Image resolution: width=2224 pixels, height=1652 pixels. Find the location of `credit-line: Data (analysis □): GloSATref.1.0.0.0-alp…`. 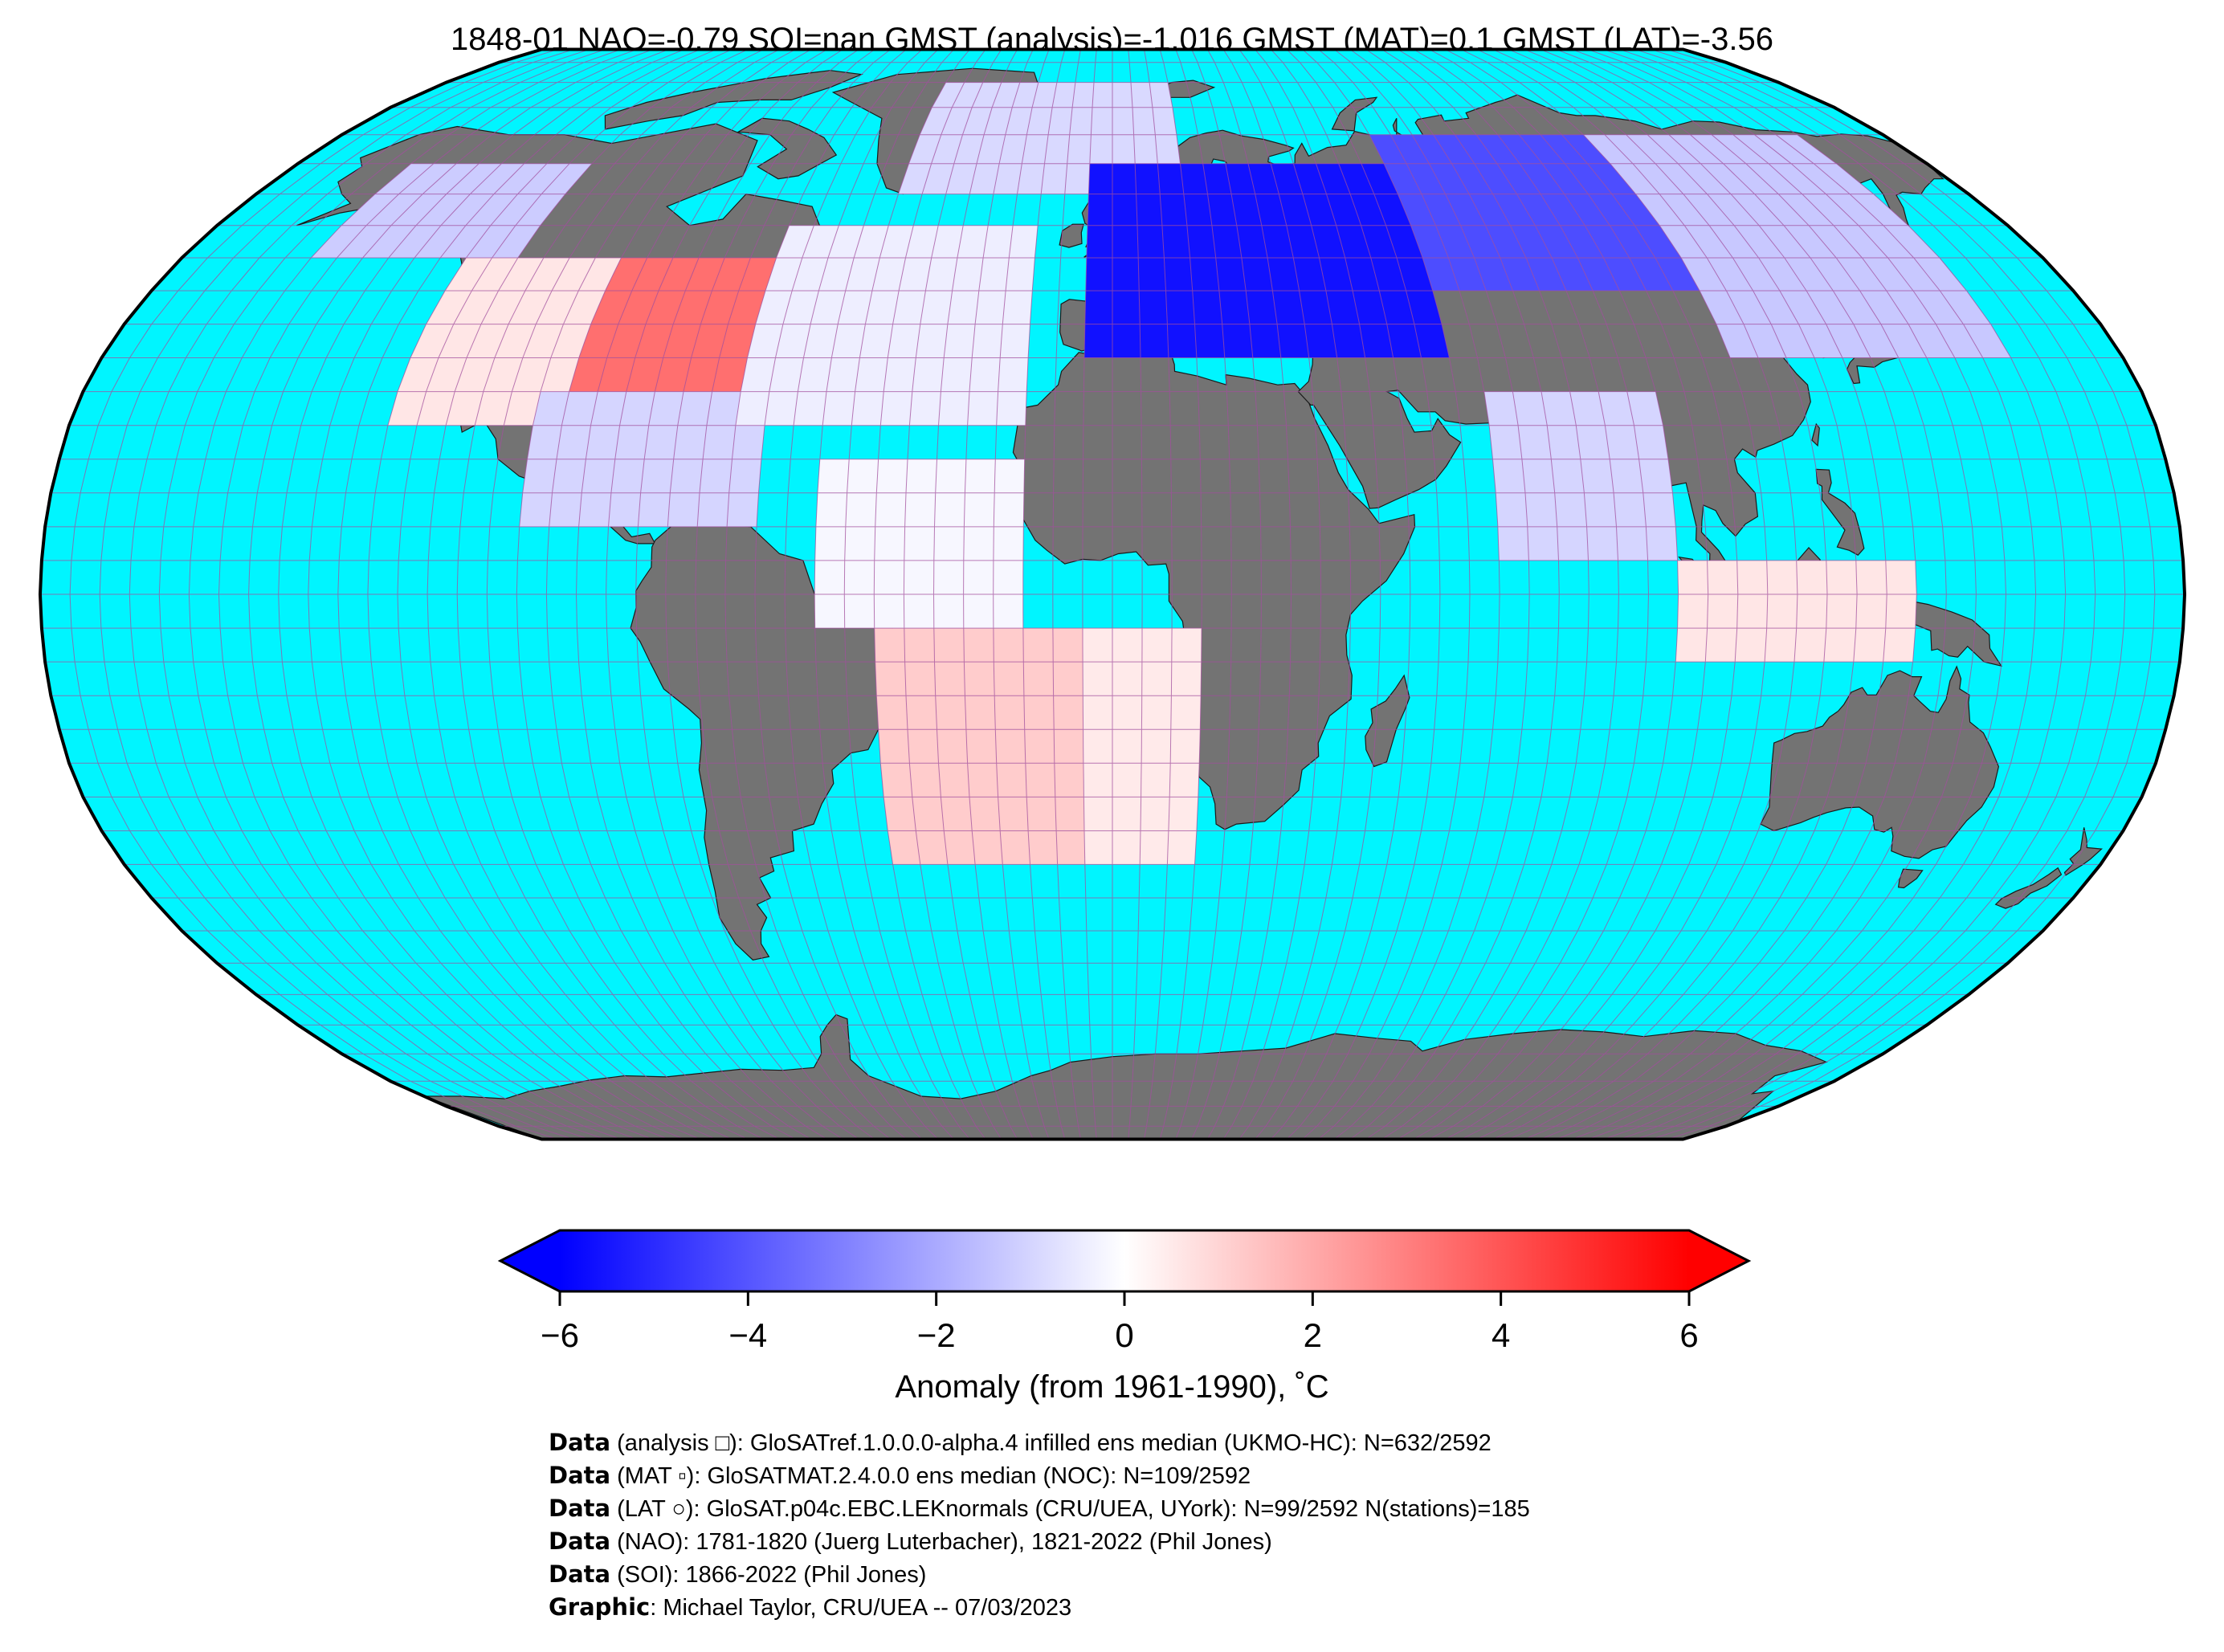

credit-line: Data (analysis □): GloSATref.1.0.0.0-alp… is located at coordinates (1312, 1442).